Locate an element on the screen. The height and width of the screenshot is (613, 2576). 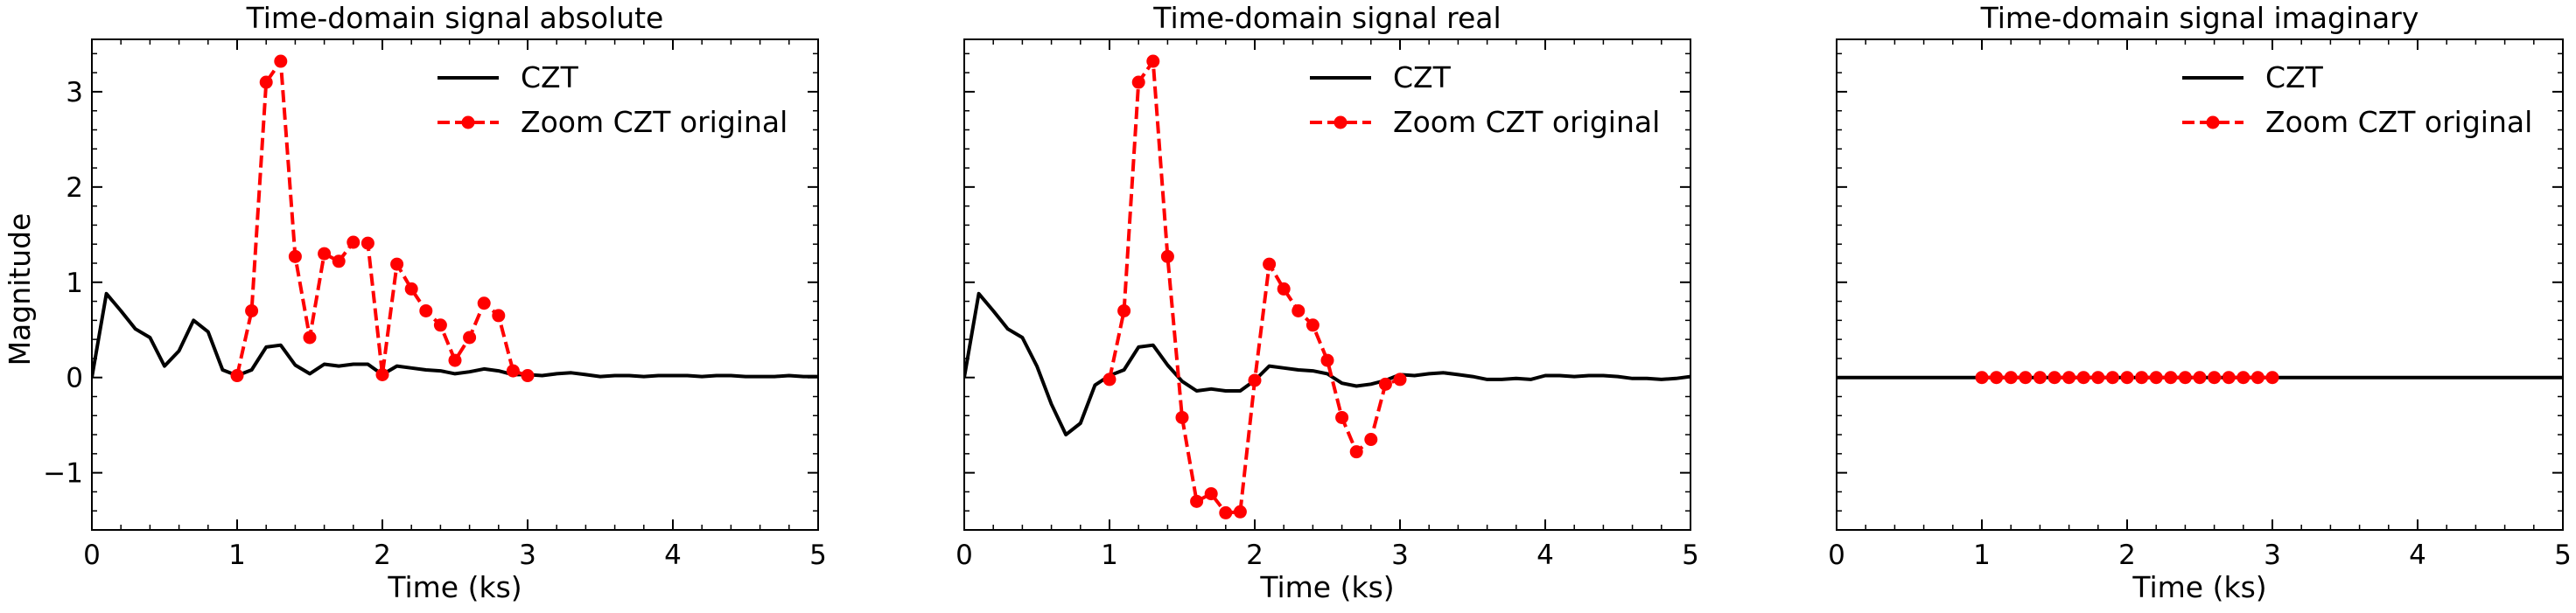
y-tick-label: 1 is located at coordinates (74, 283).